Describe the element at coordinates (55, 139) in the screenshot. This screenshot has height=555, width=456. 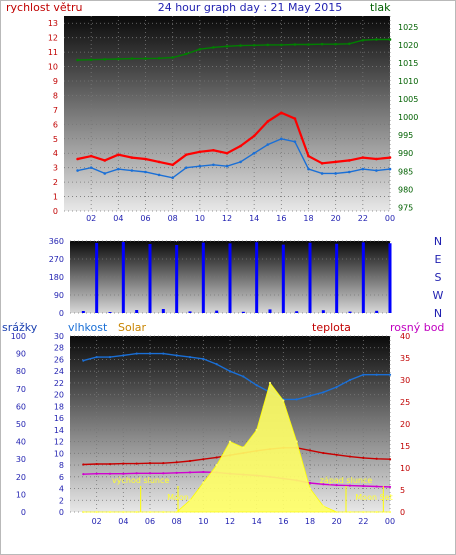
I see `wind-speed-tick: 5` at that location.